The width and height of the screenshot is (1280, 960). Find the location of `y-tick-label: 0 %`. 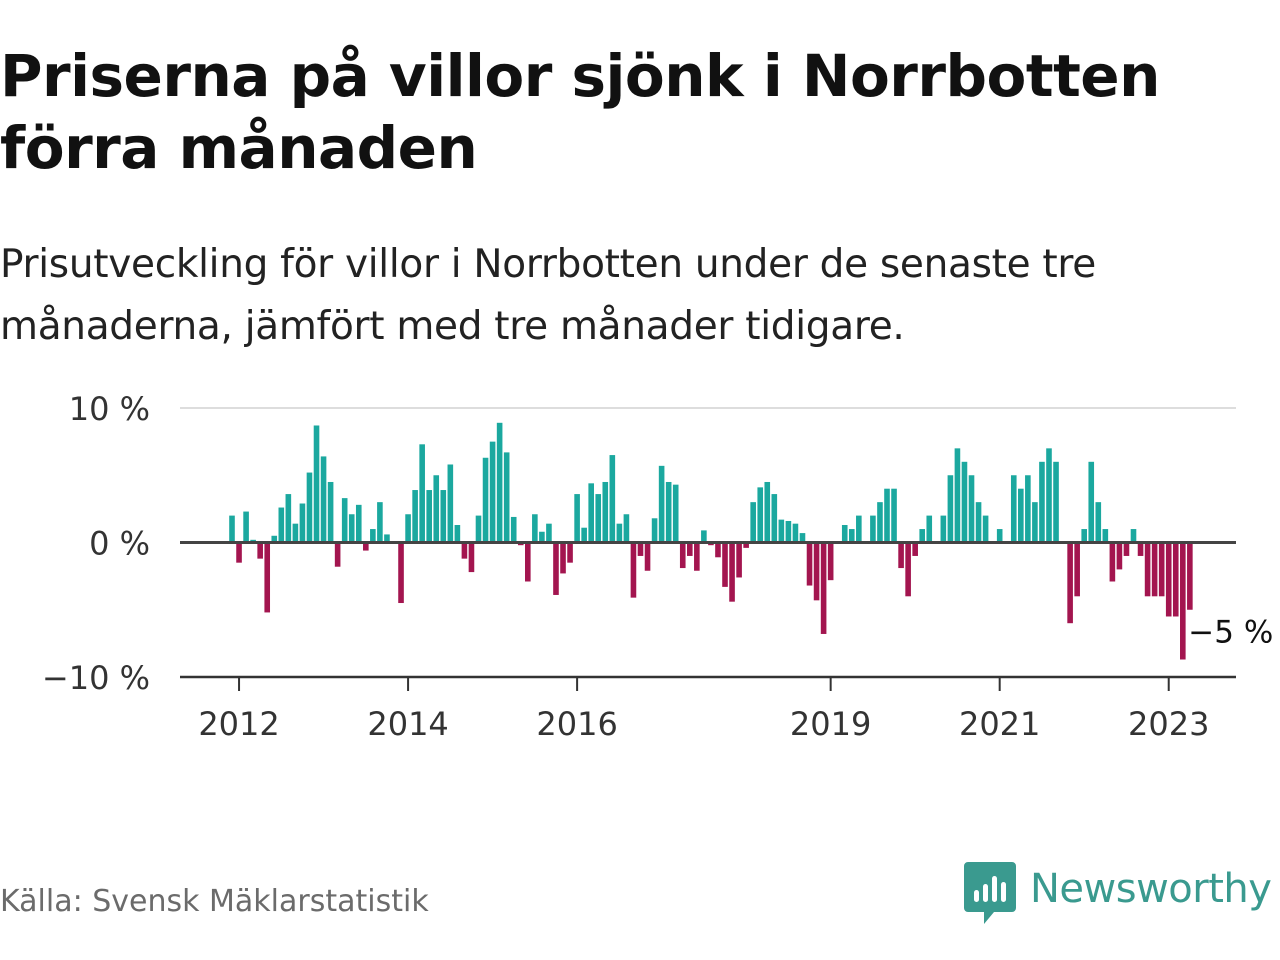

y-tick-label: 0 % is located at coordinates (119, 544).